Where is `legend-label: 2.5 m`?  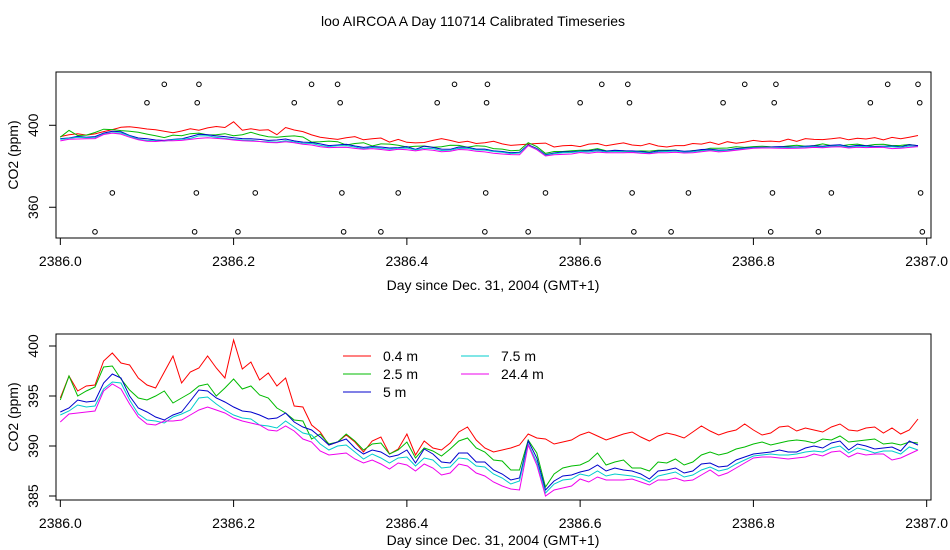
legend-label: 2.5 m is located at coordinates (400, 374).